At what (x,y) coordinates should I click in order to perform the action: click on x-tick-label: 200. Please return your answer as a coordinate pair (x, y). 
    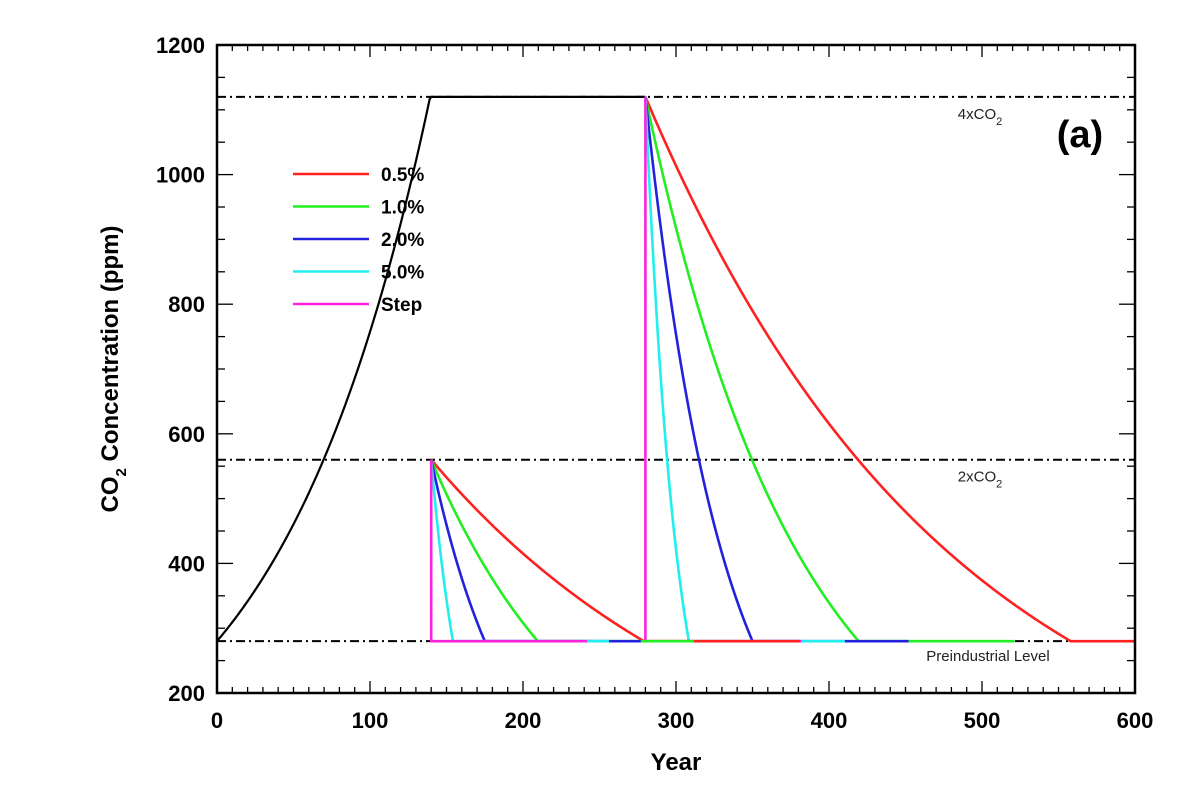
    Looking at the image, I should click on (523, 720).